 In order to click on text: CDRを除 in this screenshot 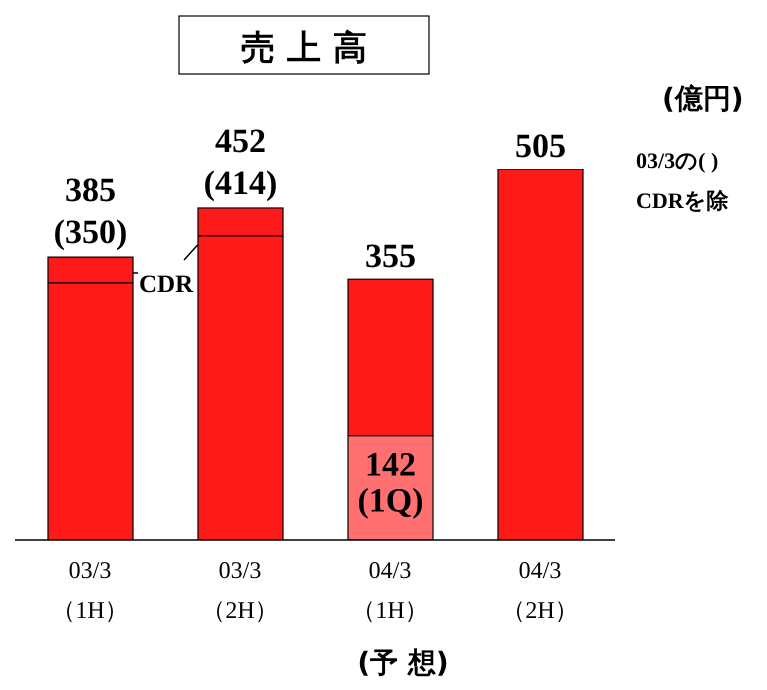, I will do `click(683, 200)`.